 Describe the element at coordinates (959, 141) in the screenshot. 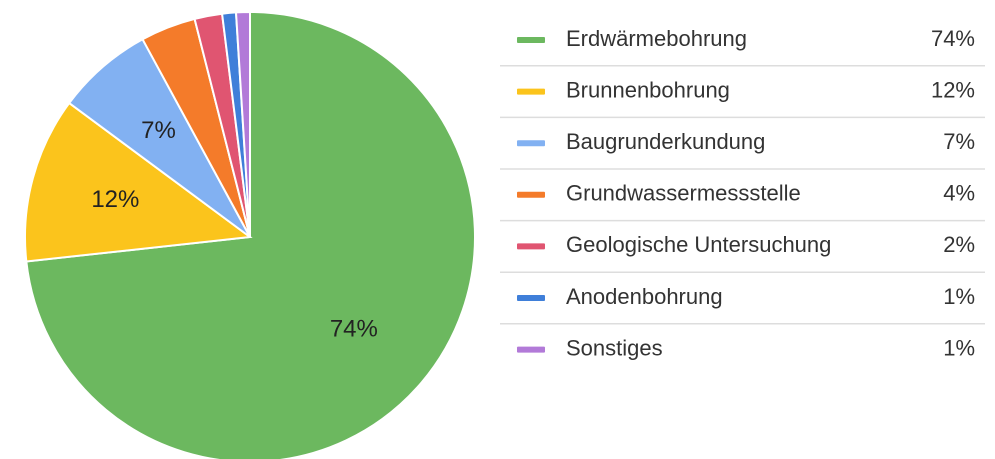

I see `legend-value: 7%` at that location.